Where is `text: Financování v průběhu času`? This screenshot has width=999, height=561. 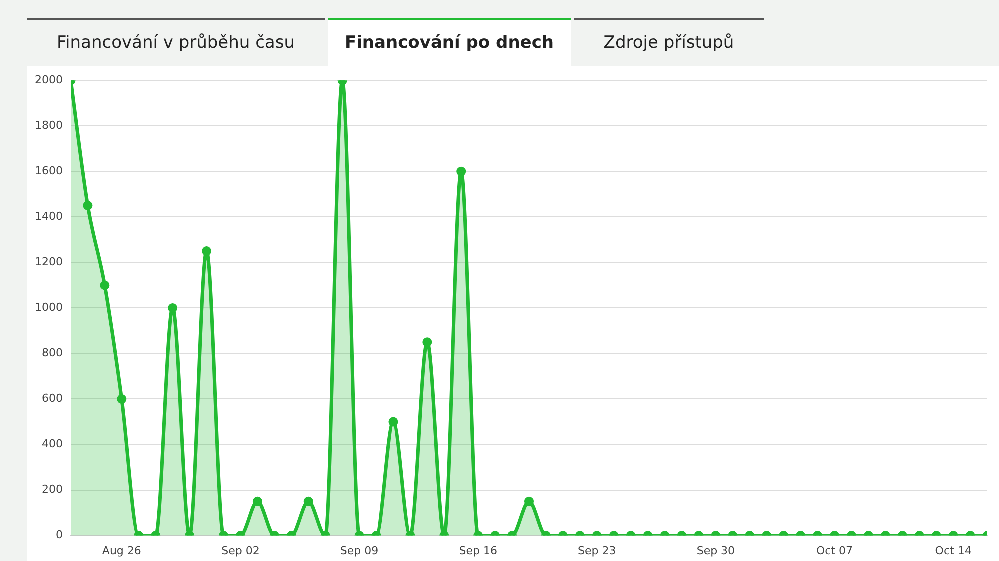
text: Financování v průběhu času is located at coordinates (176, 42).